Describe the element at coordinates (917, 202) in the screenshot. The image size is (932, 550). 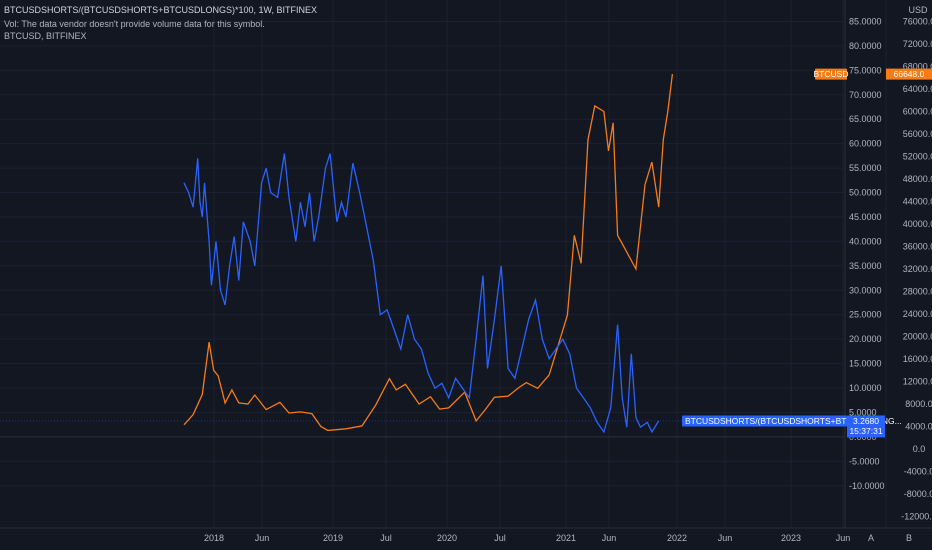
I see `right-tick-label: 44000.0` at that location.